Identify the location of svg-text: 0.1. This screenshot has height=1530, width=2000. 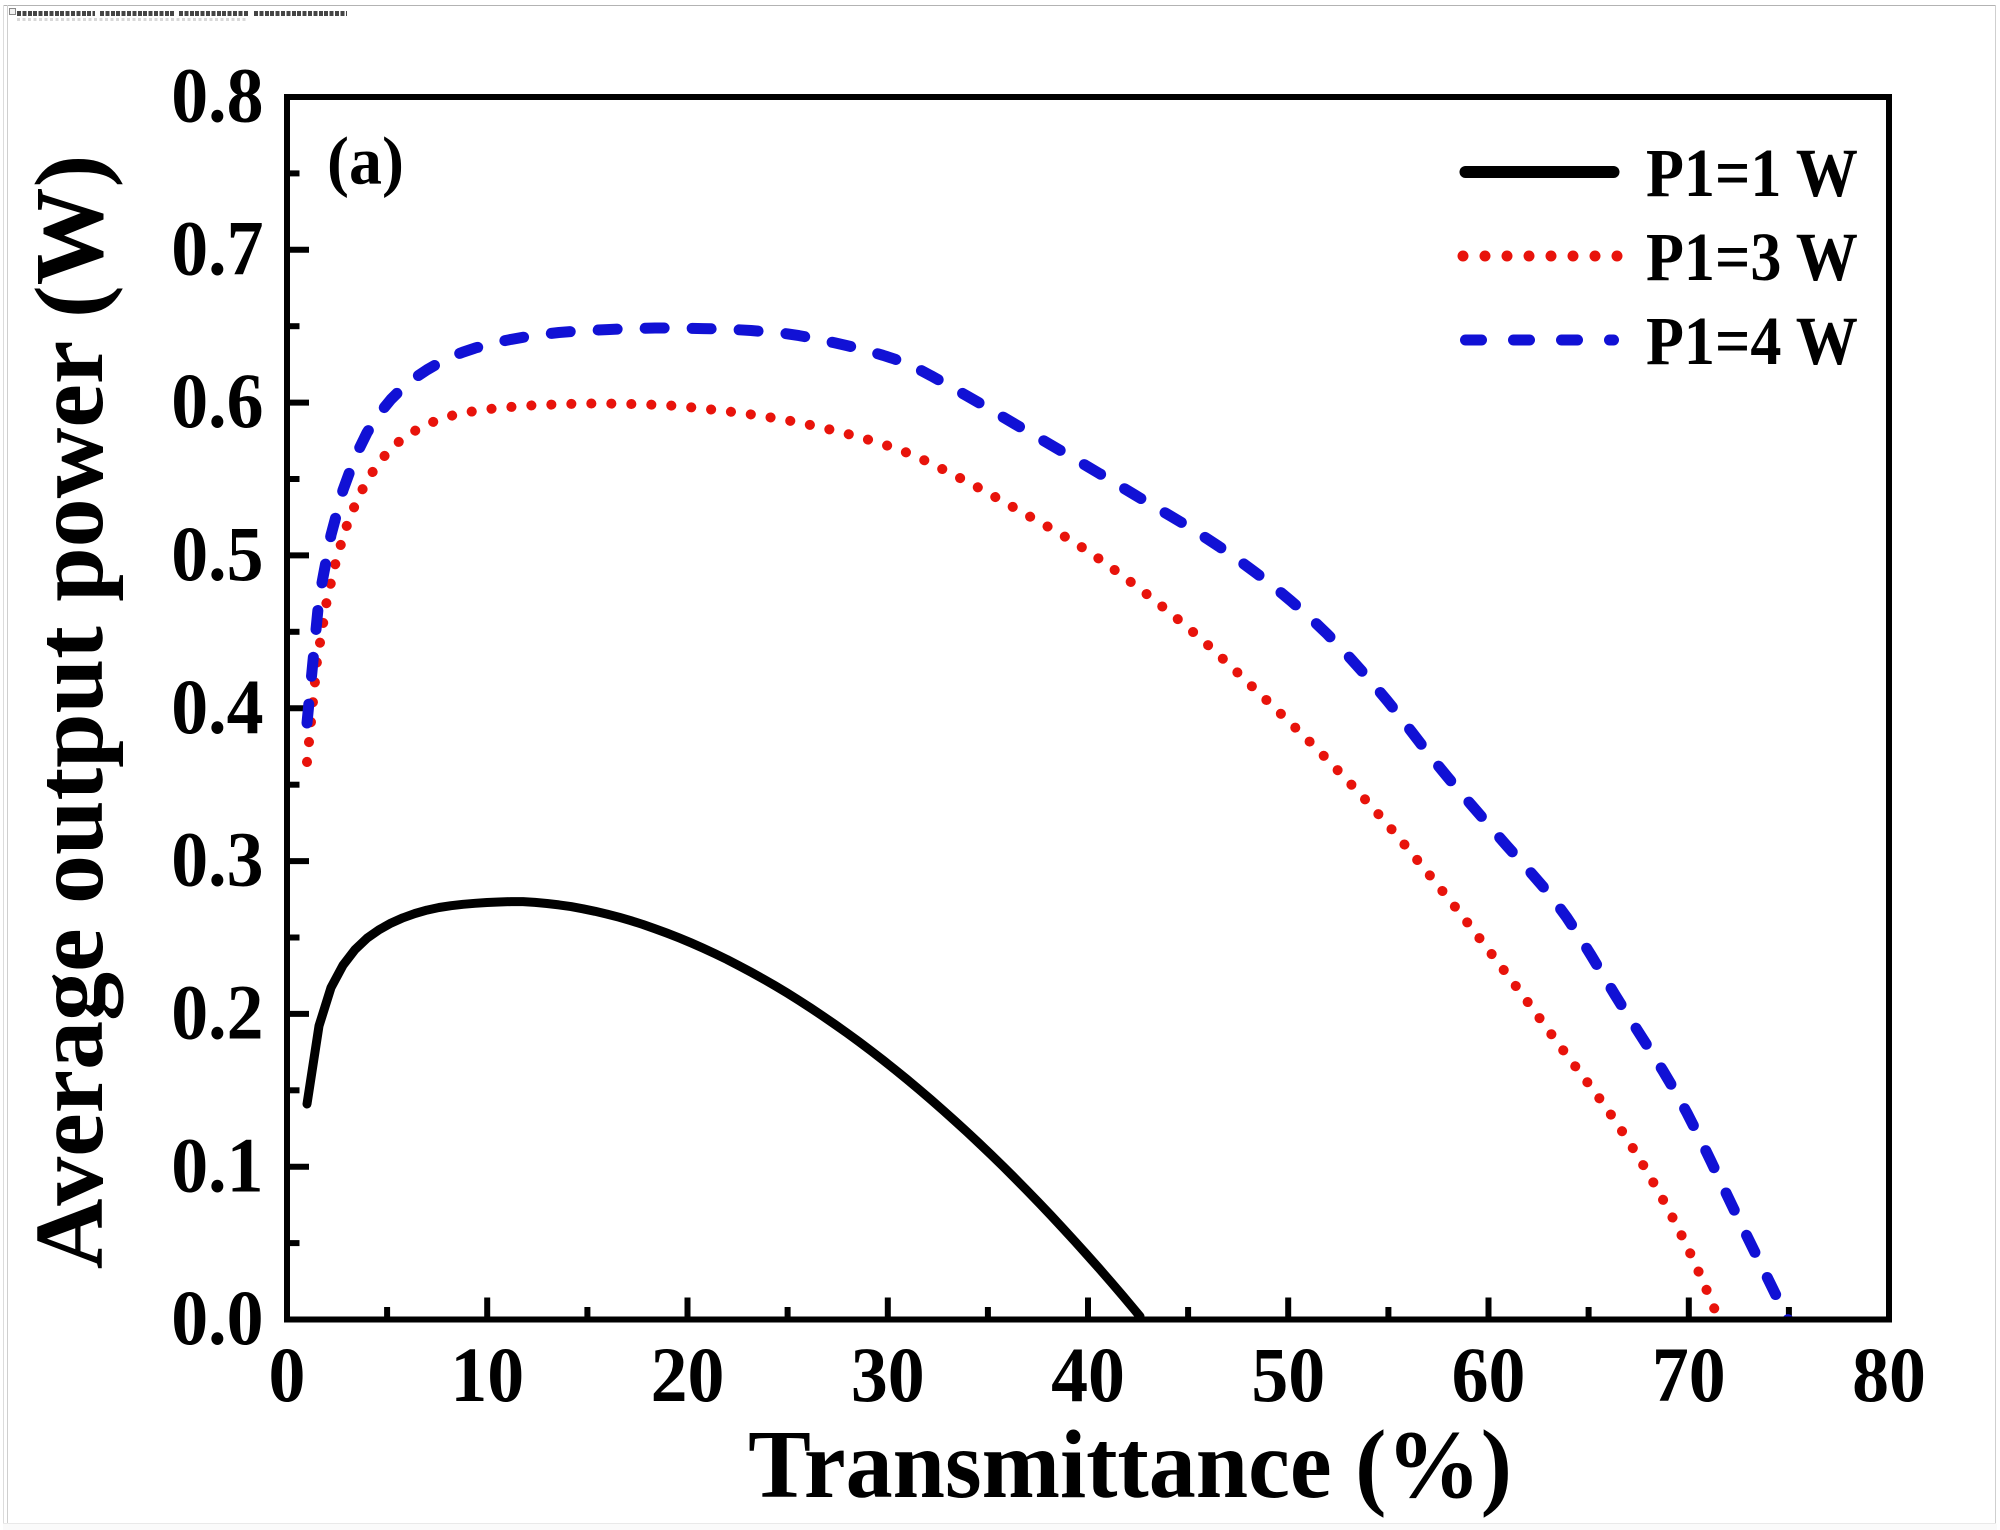
(217, 1165).